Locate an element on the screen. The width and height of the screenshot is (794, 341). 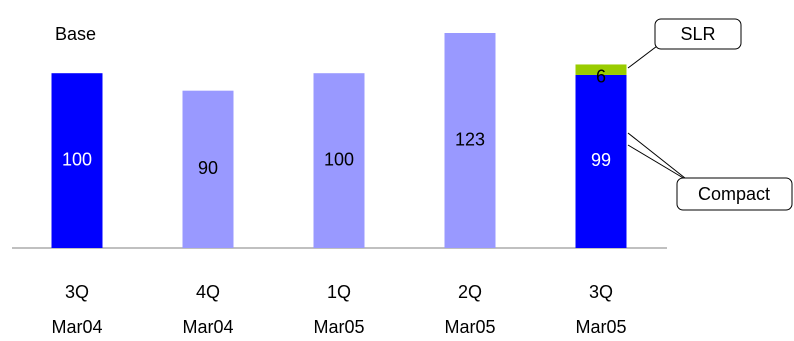
value-label: 123 is located at coordinates (470, 139).